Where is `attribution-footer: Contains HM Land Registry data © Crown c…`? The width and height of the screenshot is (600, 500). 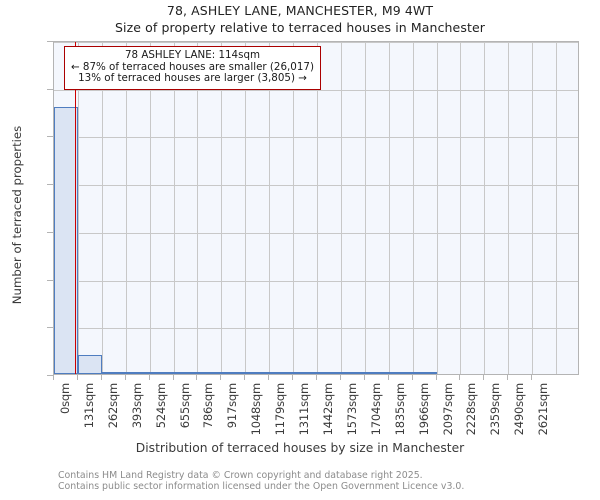
attribution-footer: Contains HM Land Registry data © Crown c… is located at coordinates (261, 481).